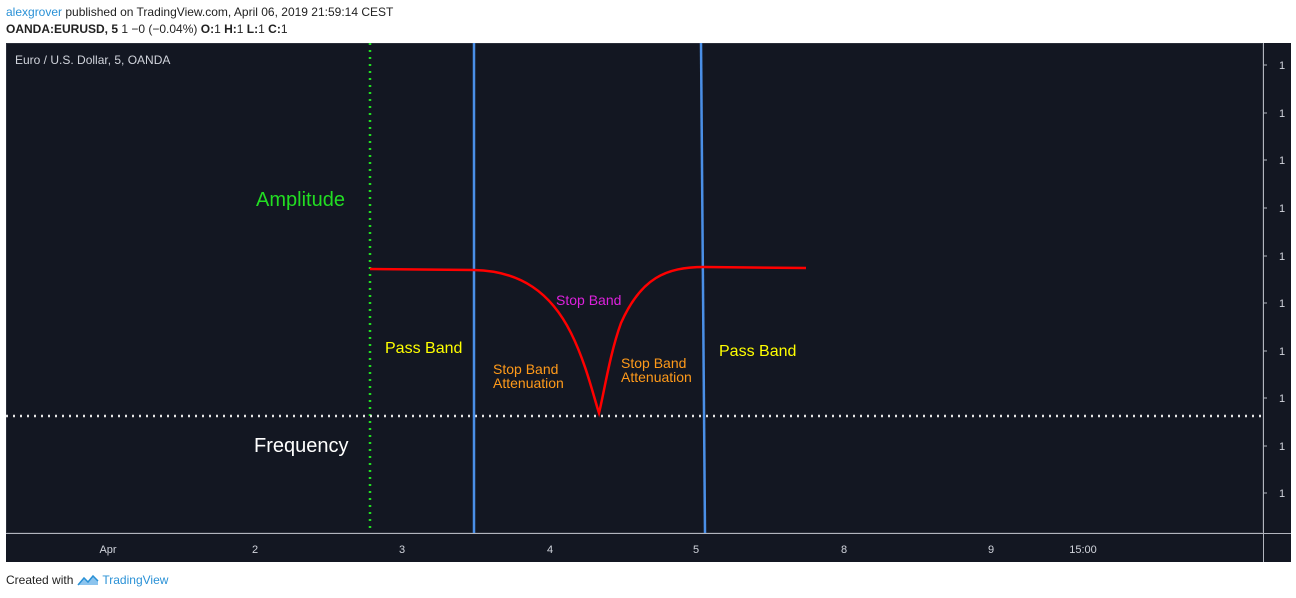 The height and width of the screenshot is (598, 1296). Describe the element at coordinates (261, 29) in the screenshot. I see `low-value: 1` at that location.